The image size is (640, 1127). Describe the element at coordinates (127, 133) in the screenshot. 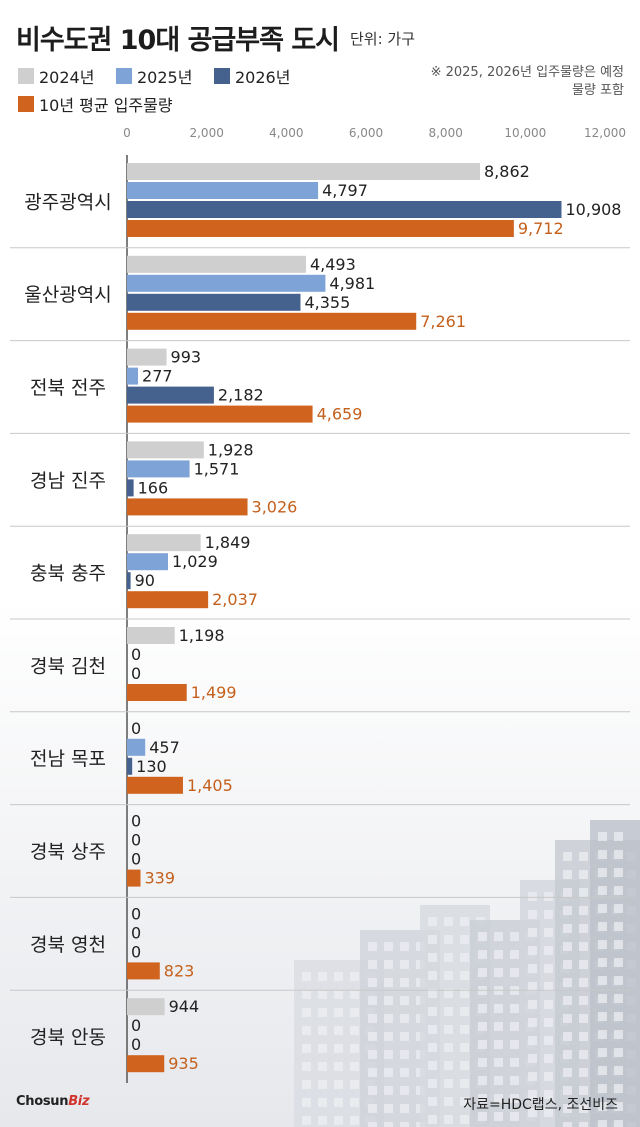

I see `x-tick-label: 0` at that location.